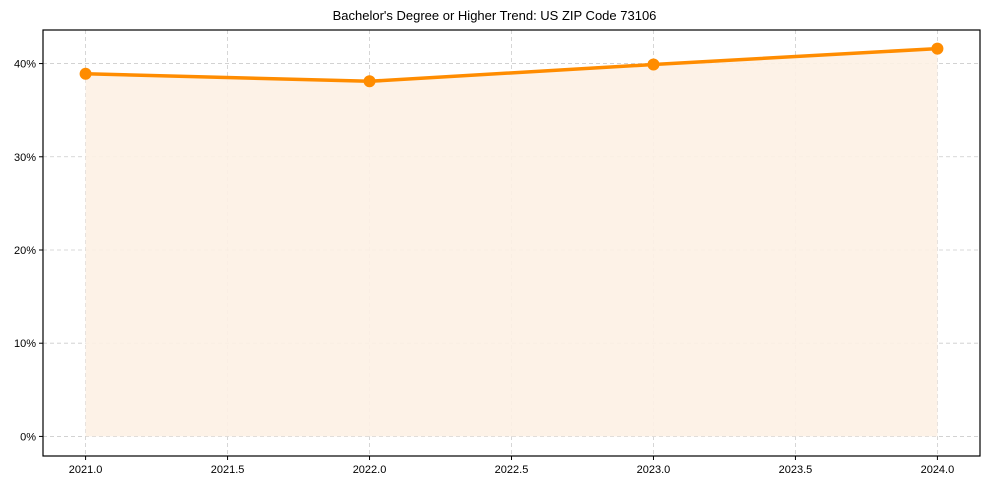 This screenshot has height=490, width=989. I want to click on y-tick-label: 30%, so click(25, 158).